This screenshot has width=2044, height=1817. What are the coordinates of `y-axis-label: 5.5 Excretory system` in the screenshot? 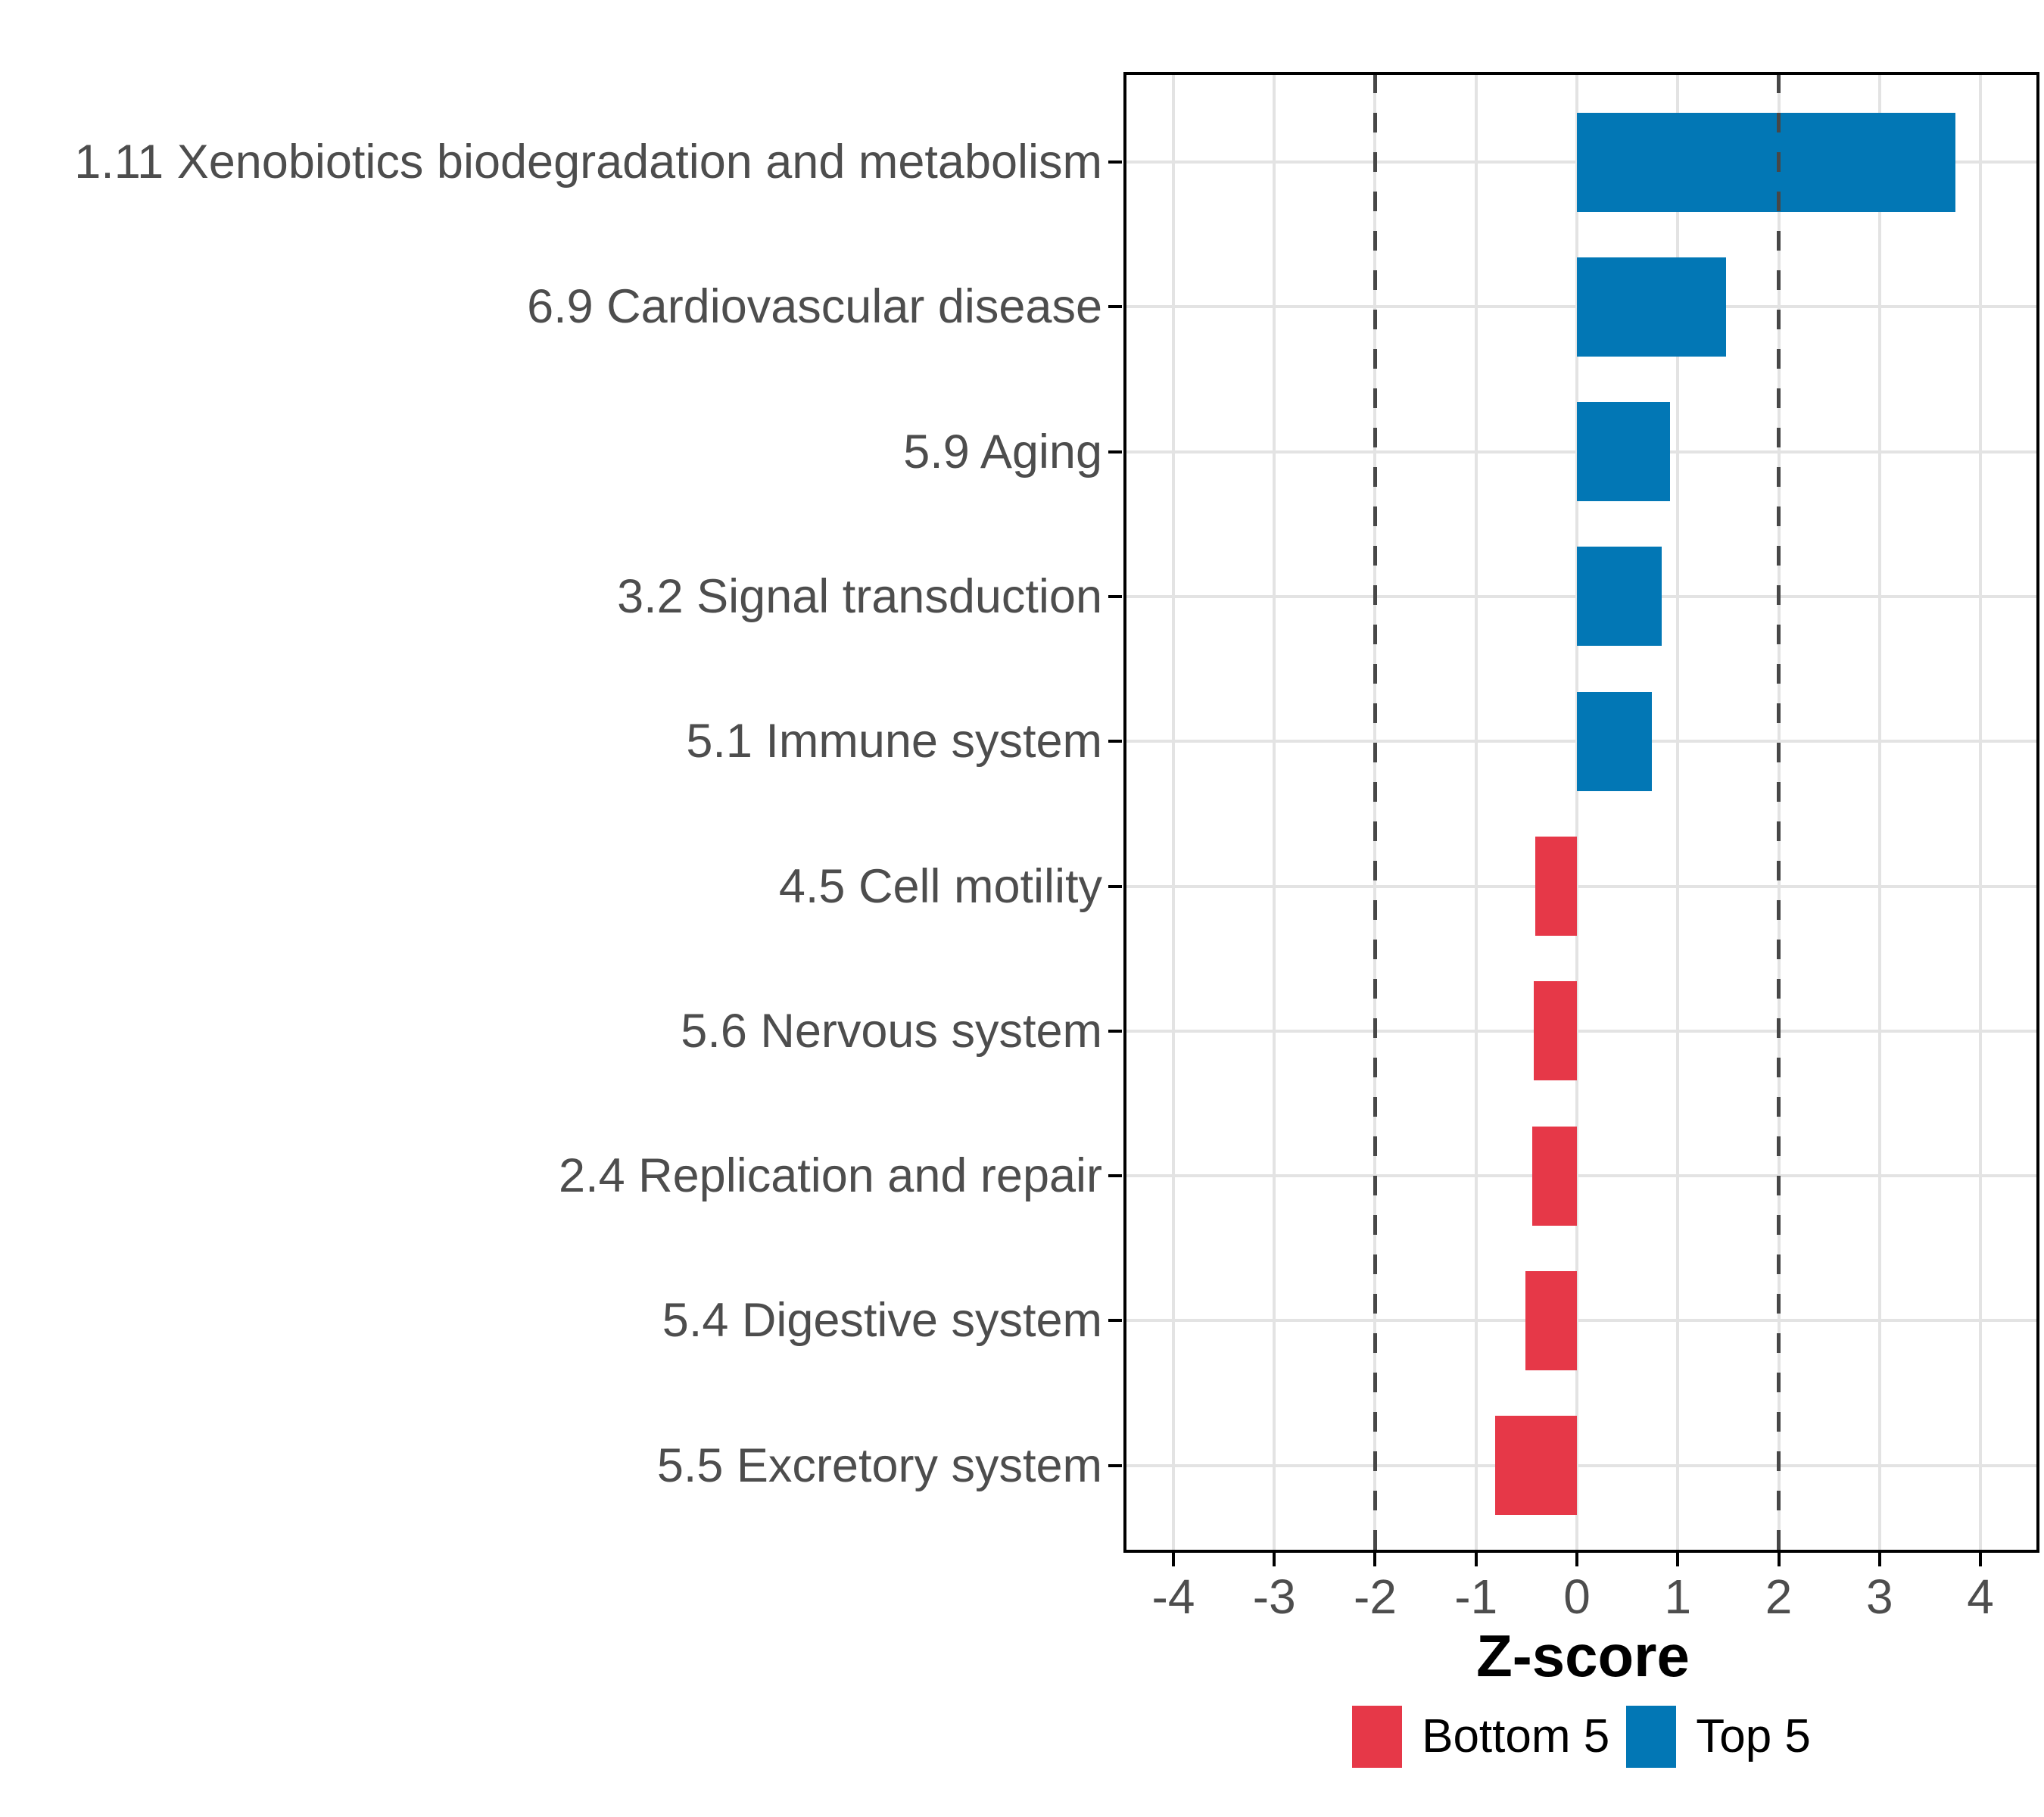 It's located at (879, 1465).